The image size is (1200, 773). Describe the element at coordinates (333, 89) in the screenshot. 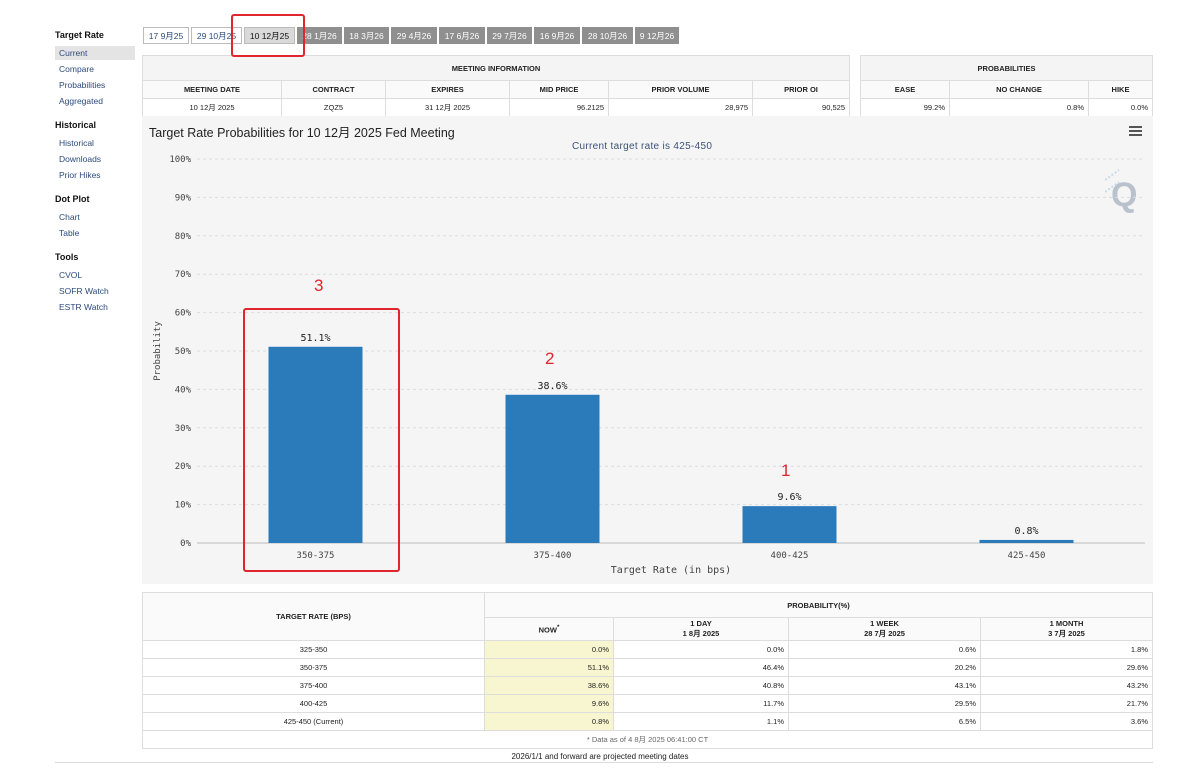

I see `header-contract: CONTRACT` at that location.